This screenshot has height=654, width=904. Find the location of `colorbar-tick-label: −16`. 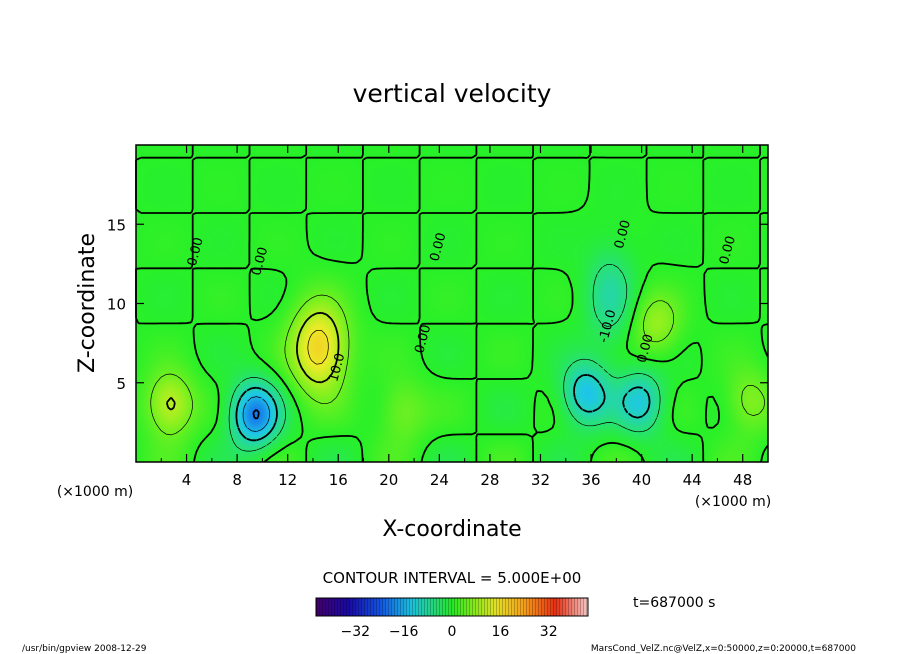

colorbar-tick-label: −16 is located at coordinates (404, 632).